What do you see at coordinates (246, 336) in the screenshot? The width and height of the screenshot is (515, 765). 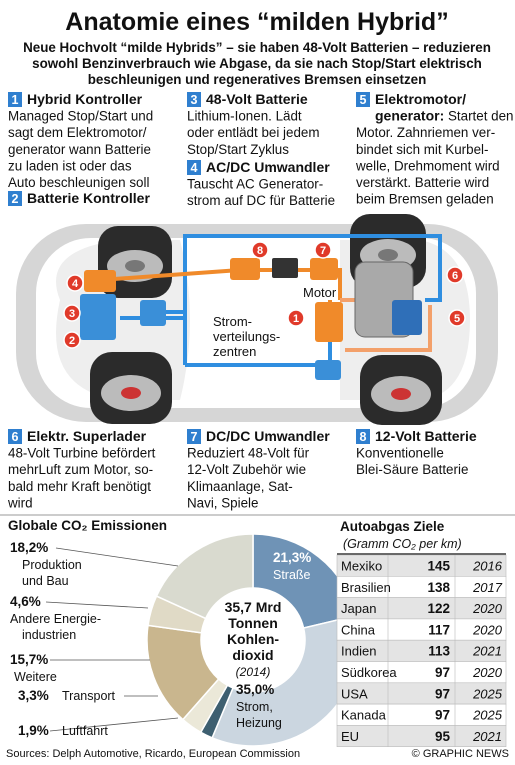 I see `distribution-label: verteilungs-` at bounding box center [246, 336].